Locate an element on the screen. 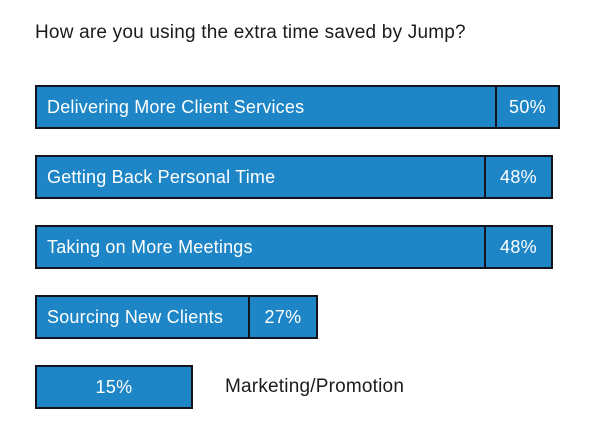 Image resolution: width=601 pixels, height=448 pixels. bar-value-label: 27% is located at coordinates (282, 317).